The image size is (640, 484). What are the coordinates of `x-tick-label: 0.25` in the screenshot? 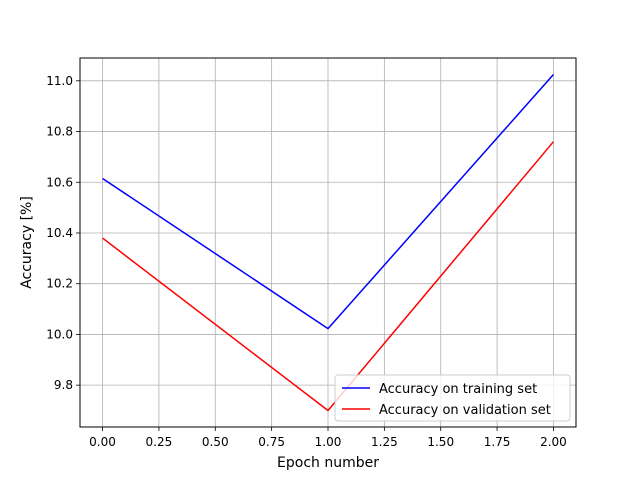 It's located at (159, 442).